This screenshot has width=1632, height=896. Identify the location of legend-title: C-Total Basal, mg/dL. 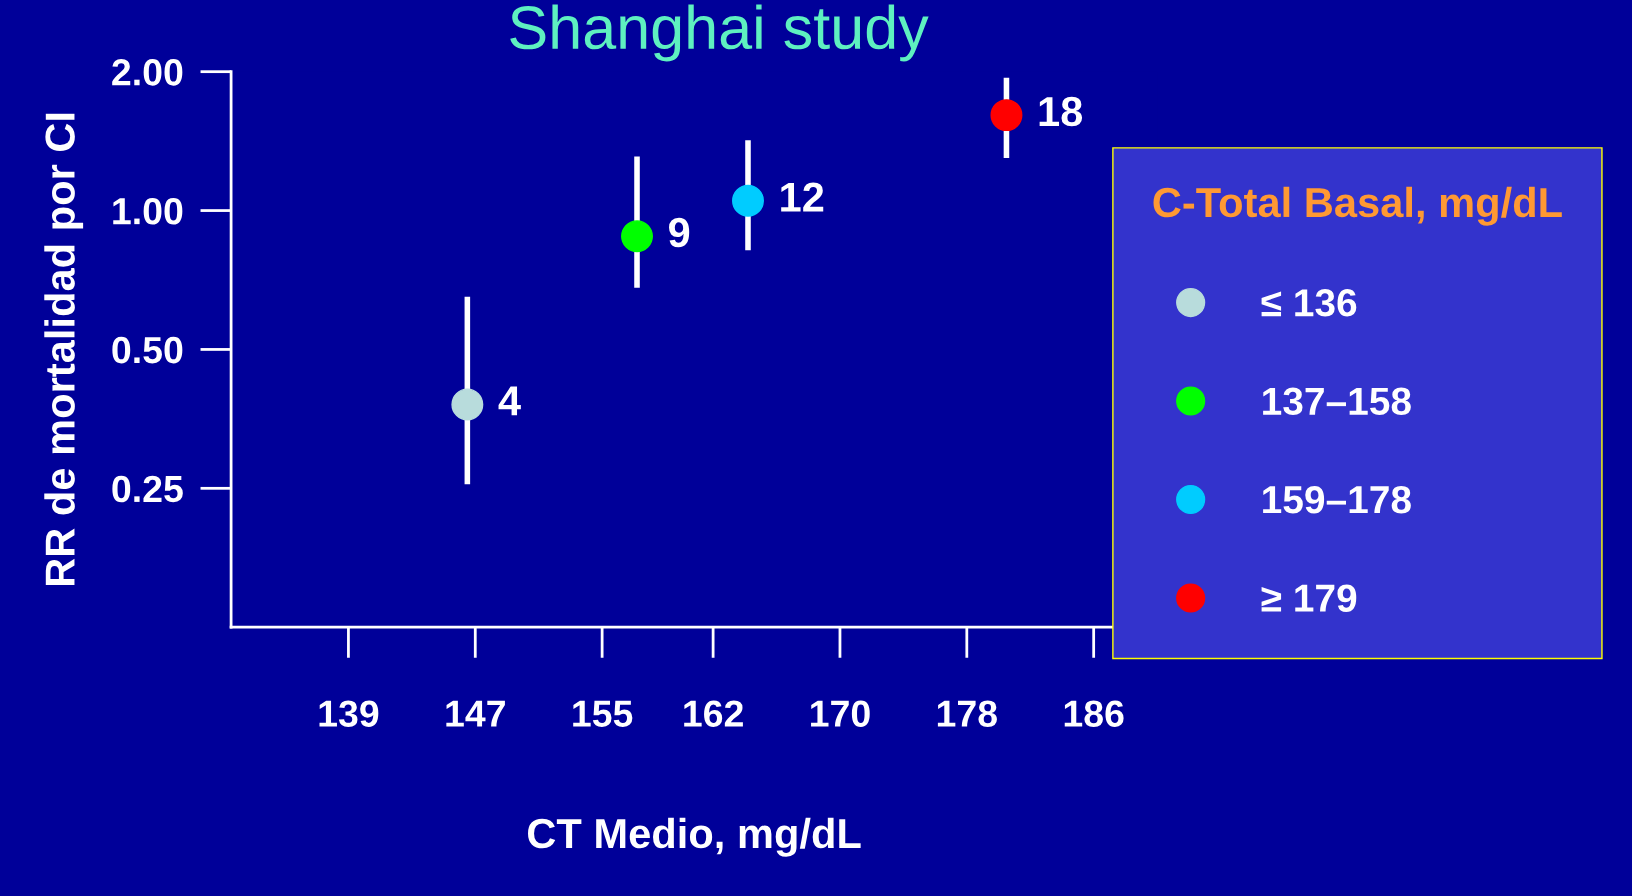
(1357, 206).